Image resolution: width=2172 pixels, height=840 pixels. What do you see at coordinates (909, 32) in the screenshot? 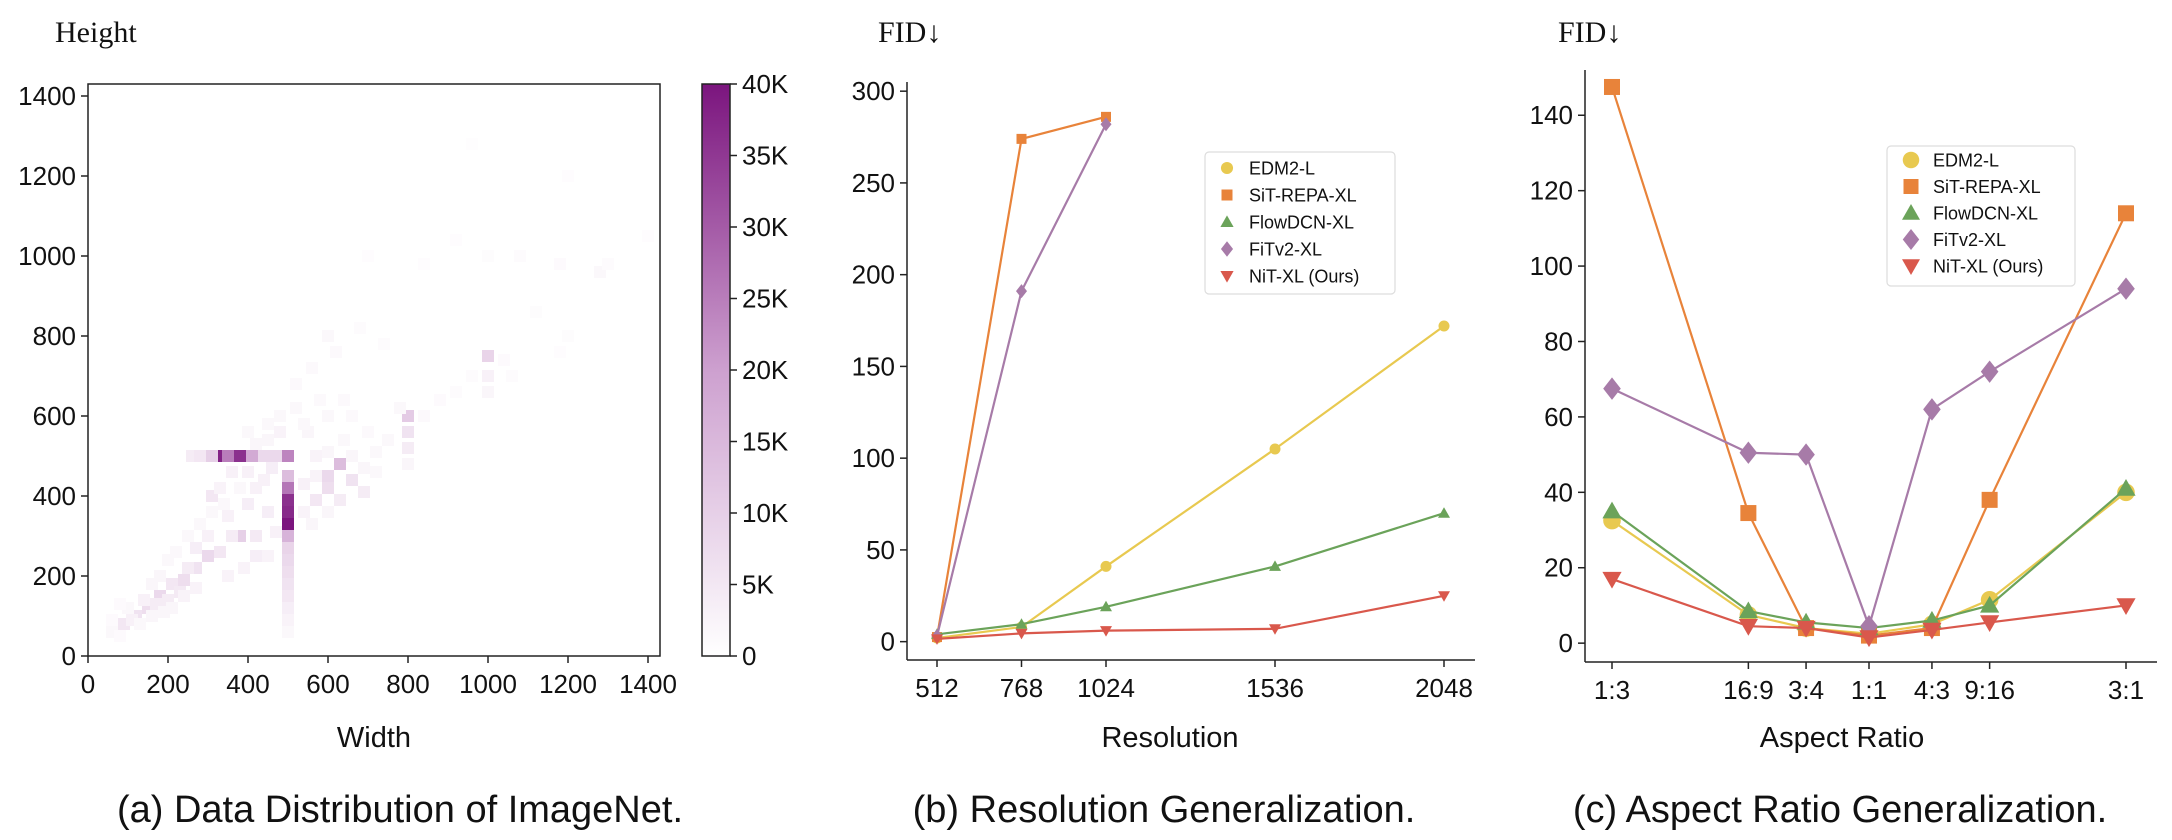
I see `panel-b-ylabel: FID↓` at bounding box center [909, 32].